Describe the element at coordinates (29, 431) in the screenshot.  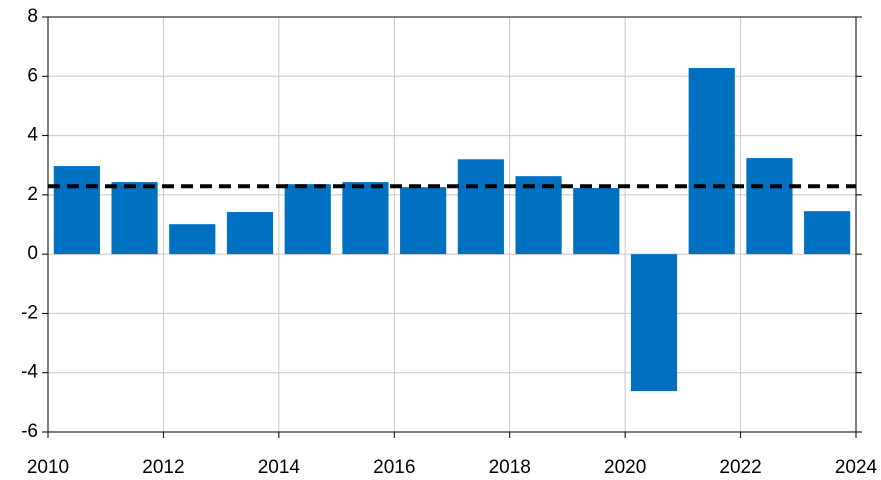
I see `y-tick-label: -6` at that location.